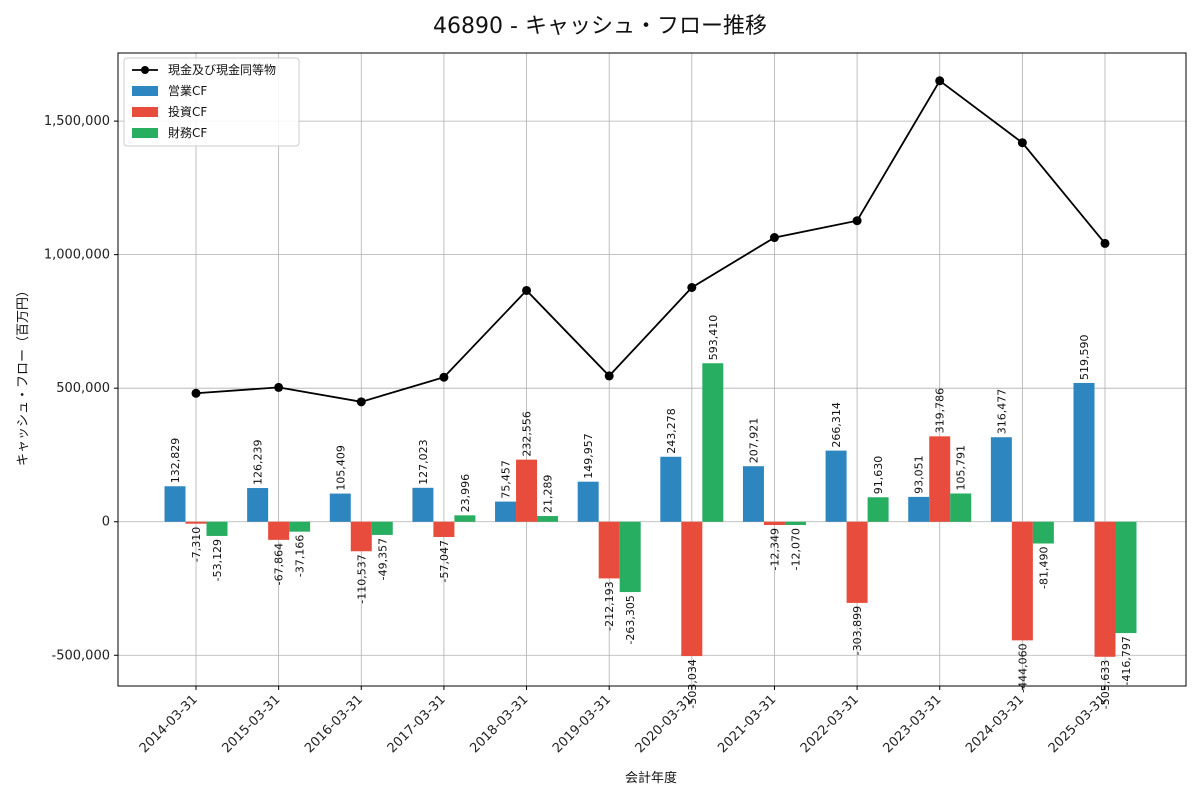 The image size is (1200, 800). Describe the element at coordinates (423, 462) in the screenshot. I see `bar-value-label: 127,023` at that location.